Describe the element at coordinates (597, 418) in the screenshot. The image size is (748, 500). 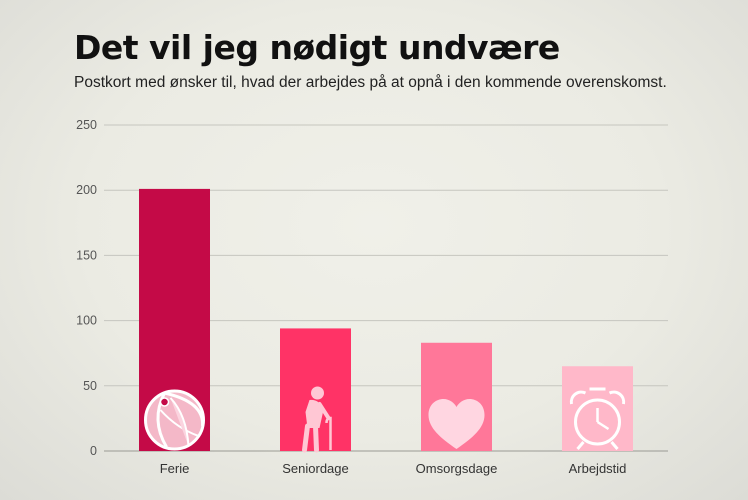
I see `alarm-clock-icon` at that location.